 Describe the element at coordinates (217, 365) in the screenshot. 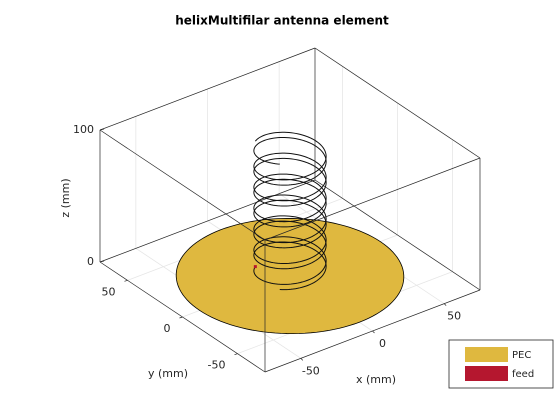

I see `y-tick-label: -50` at that location.